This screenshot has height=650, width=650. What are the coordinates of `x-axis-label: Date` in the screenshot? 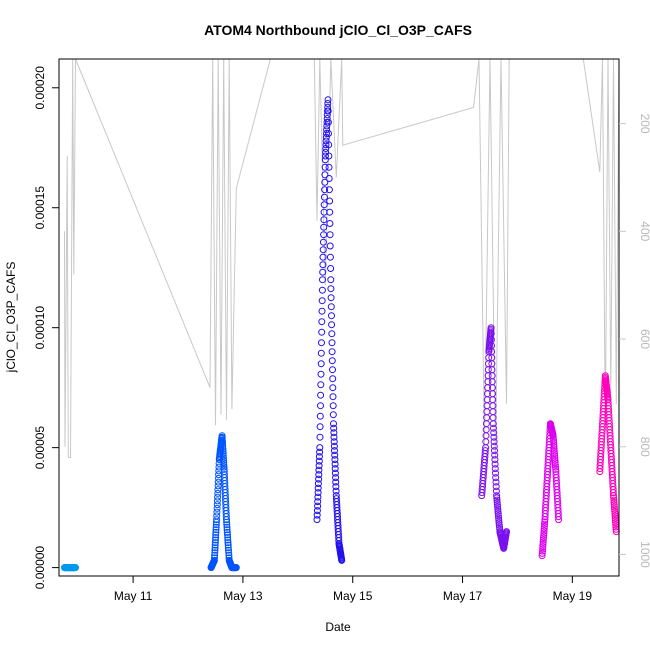 It's located at (338, 627).